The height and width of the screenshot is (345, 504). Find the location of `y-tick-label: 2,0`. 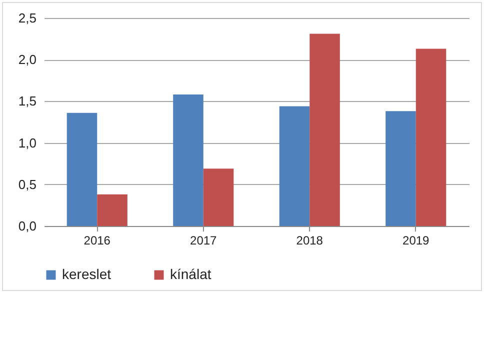

y-tick-label: 2,0 is located at coordinates (27, 60).